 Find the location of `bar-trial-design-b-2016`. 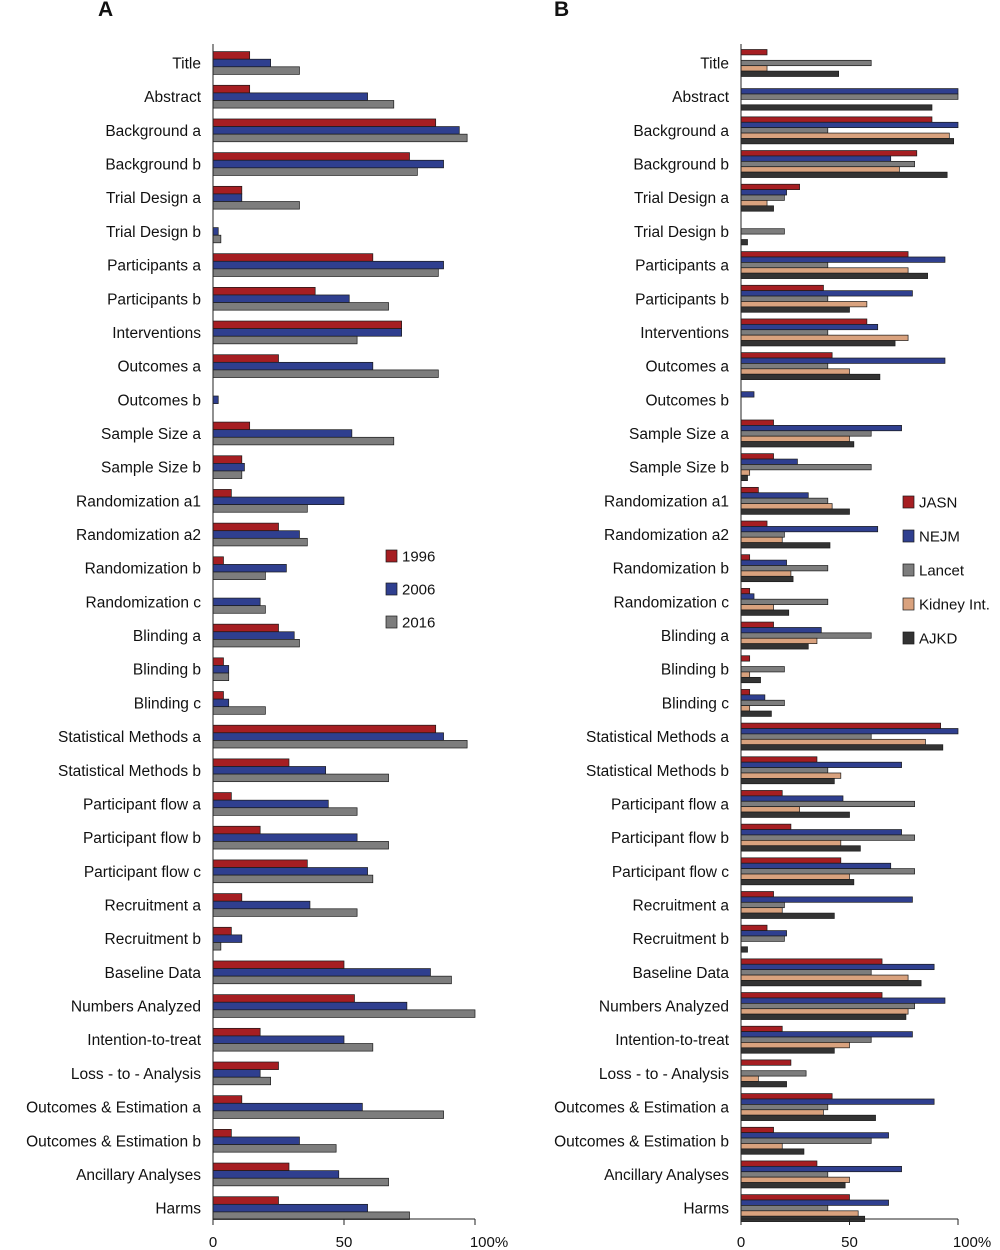

bar-trial-design-b-2016 is located at coordinates (217, 239).